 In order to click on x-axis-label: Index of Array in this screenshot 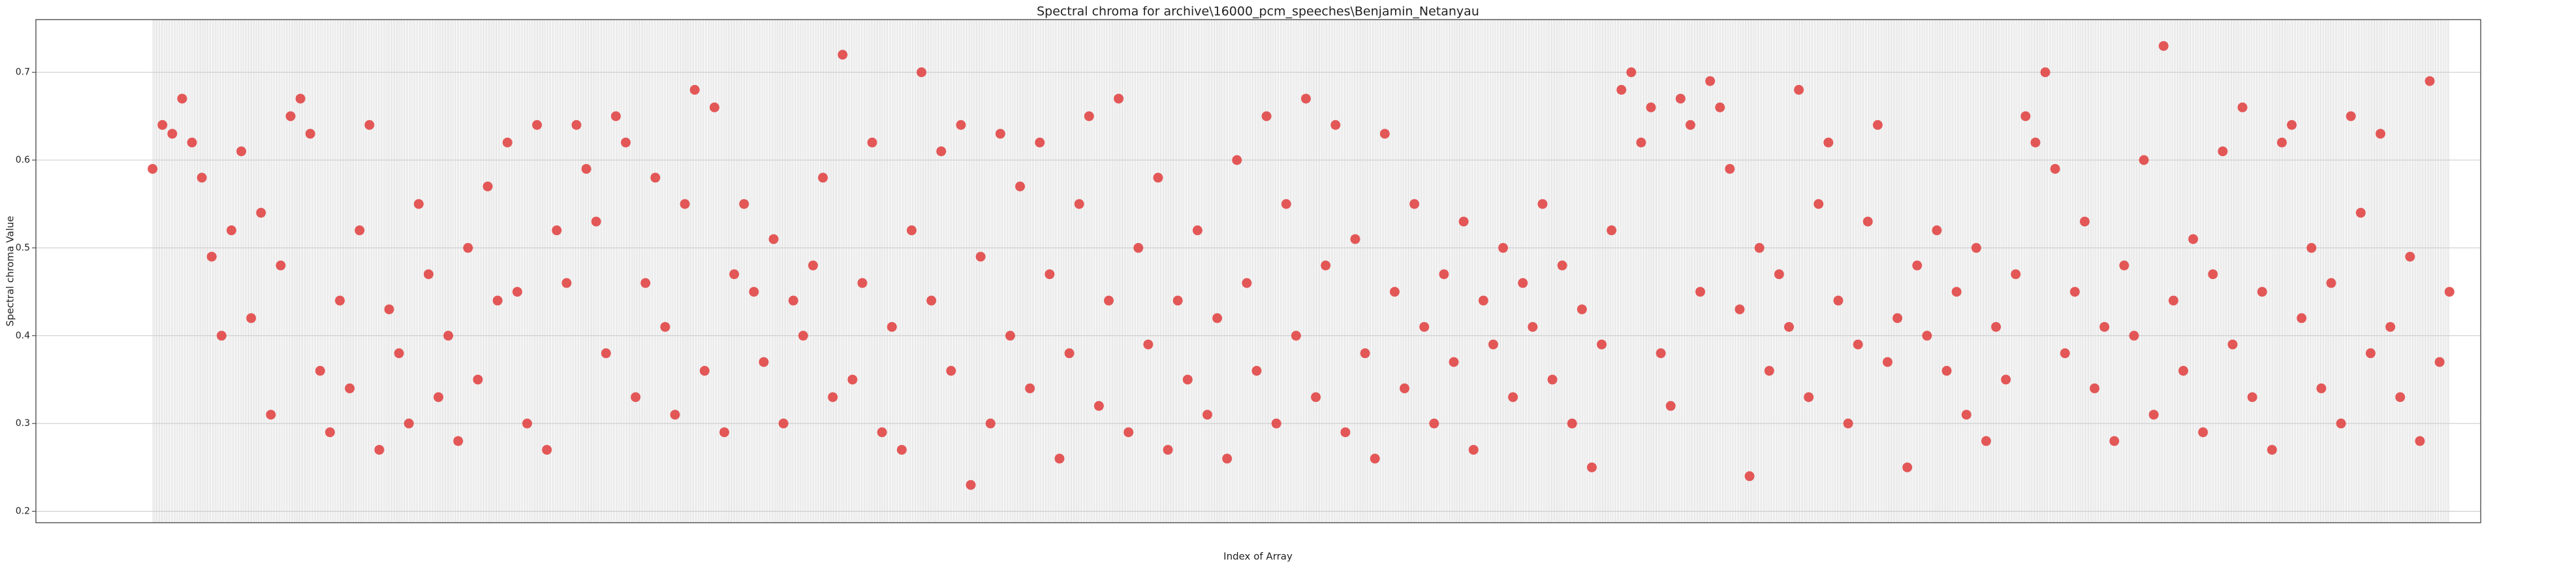, I will do `click(1258, 557)`.